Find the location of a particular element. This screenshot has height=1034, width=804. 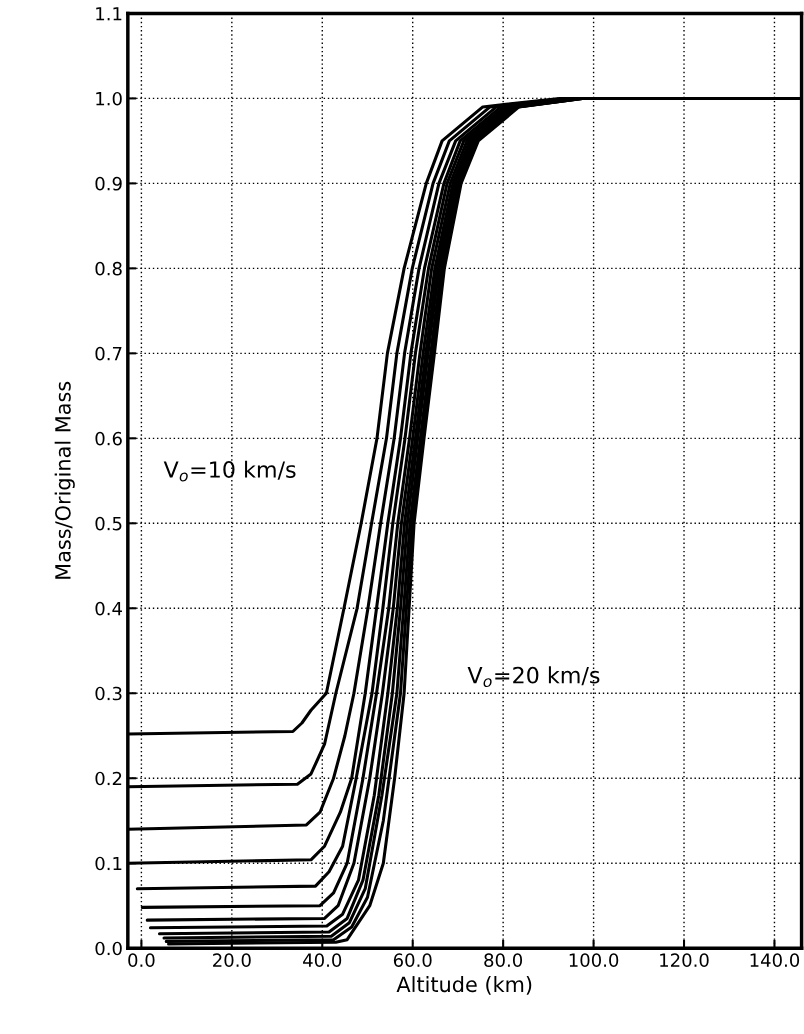

y-tick-label: 1.1 is located at coordinates (109, 14).